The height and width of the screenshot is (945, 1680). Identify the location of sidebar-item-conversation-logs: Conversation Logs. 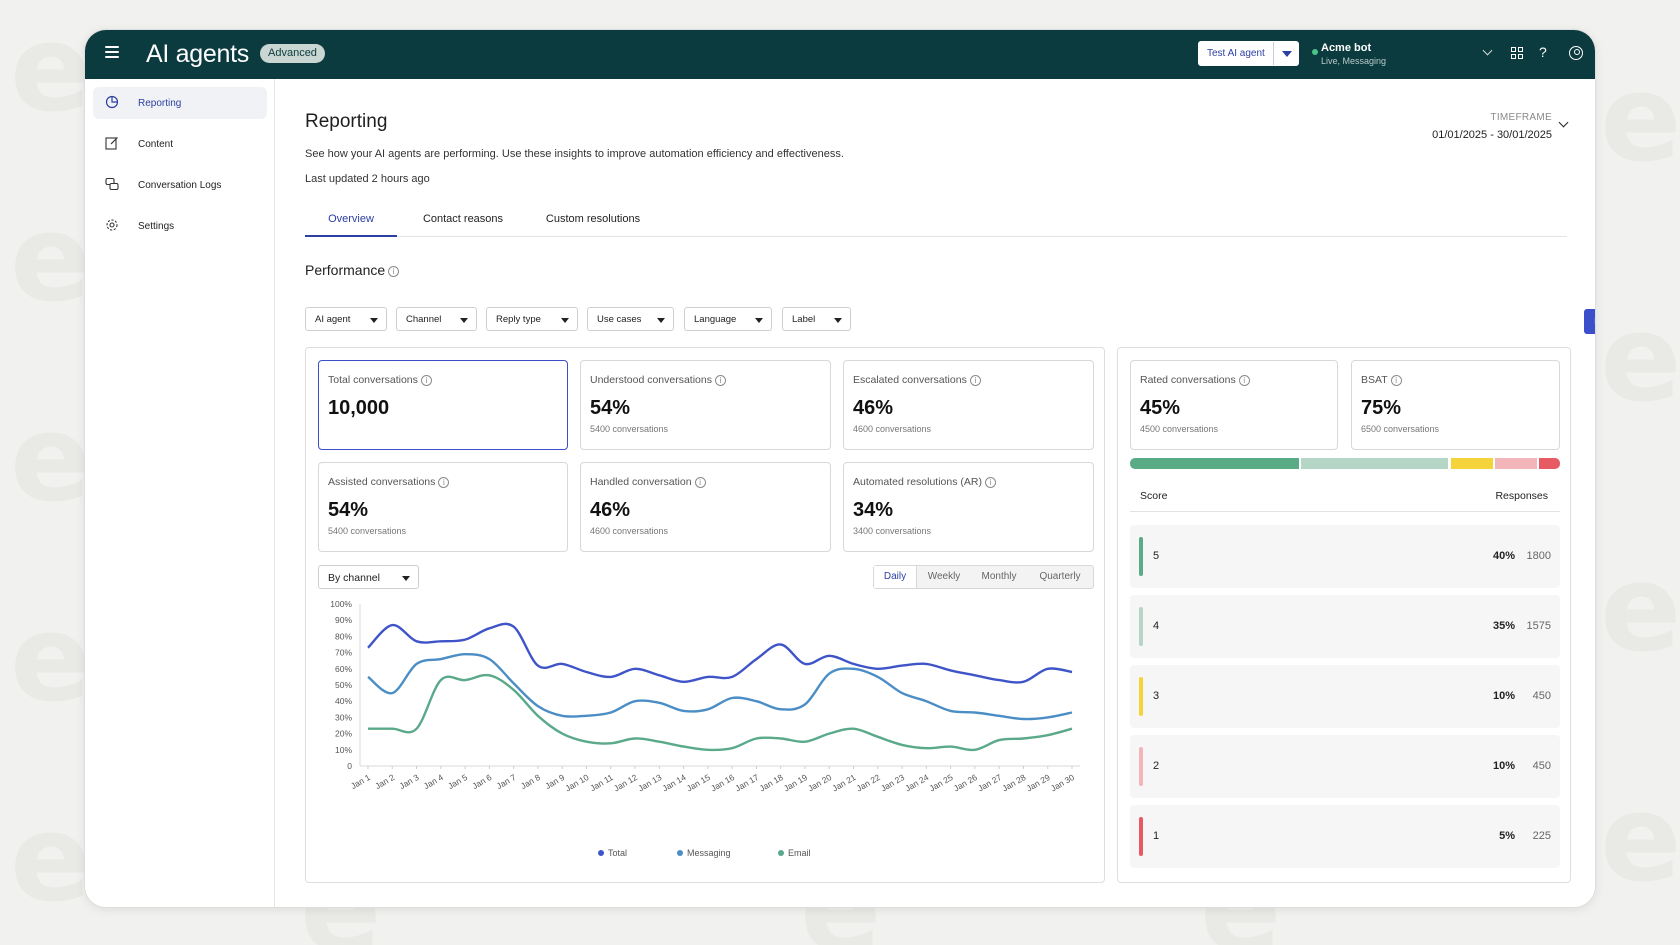
(180, 185).